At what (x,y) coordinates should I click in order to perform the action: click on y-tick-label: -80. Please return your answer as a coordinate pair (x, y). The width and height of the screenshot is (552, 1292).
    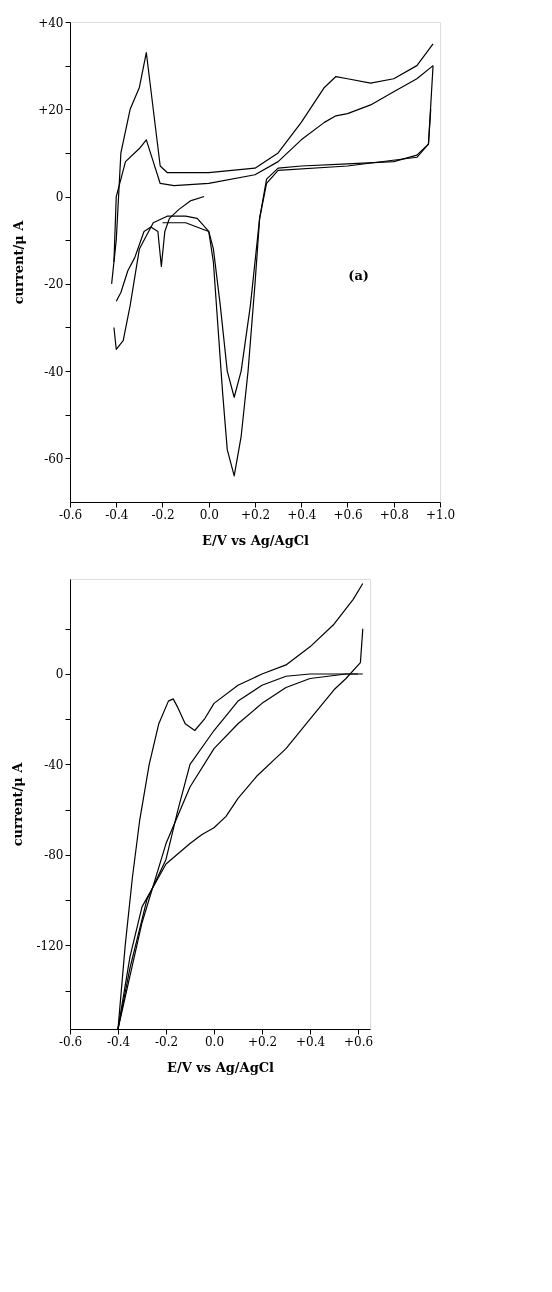
    Looking at the image, I should click on (54, 855).